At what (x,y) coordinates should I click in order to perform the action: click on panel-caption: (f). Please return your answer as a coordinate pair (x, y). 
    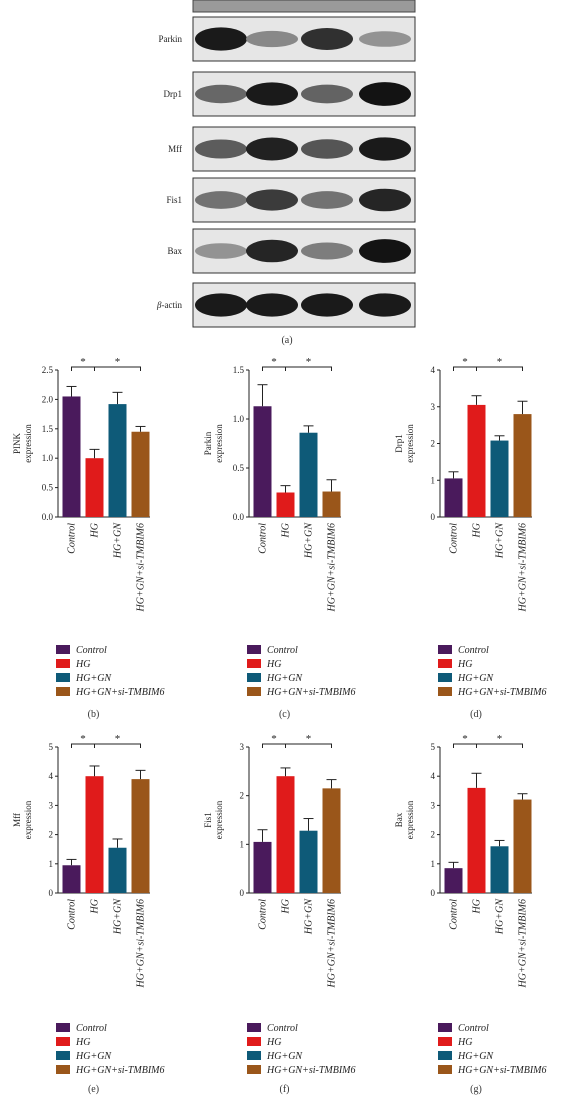
    Looking at the image, I should click on (285, 1089).